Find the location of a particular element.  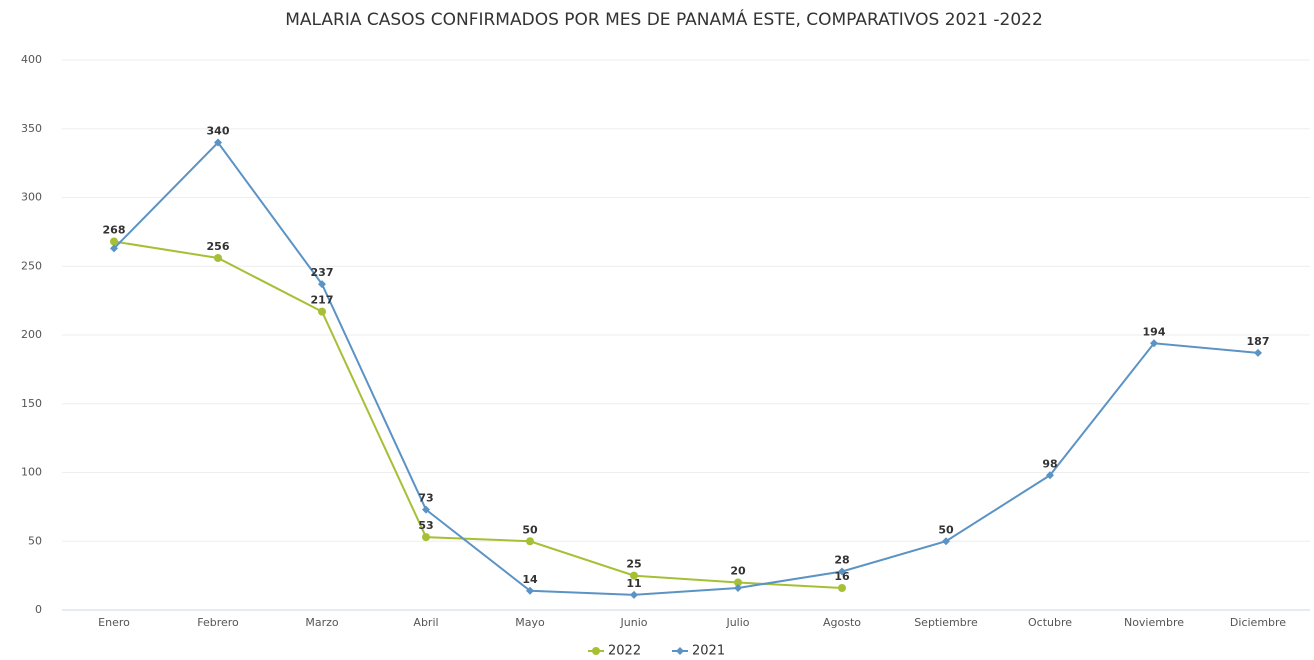

x-tick-label: Junio is located at coordinates (634, 622).